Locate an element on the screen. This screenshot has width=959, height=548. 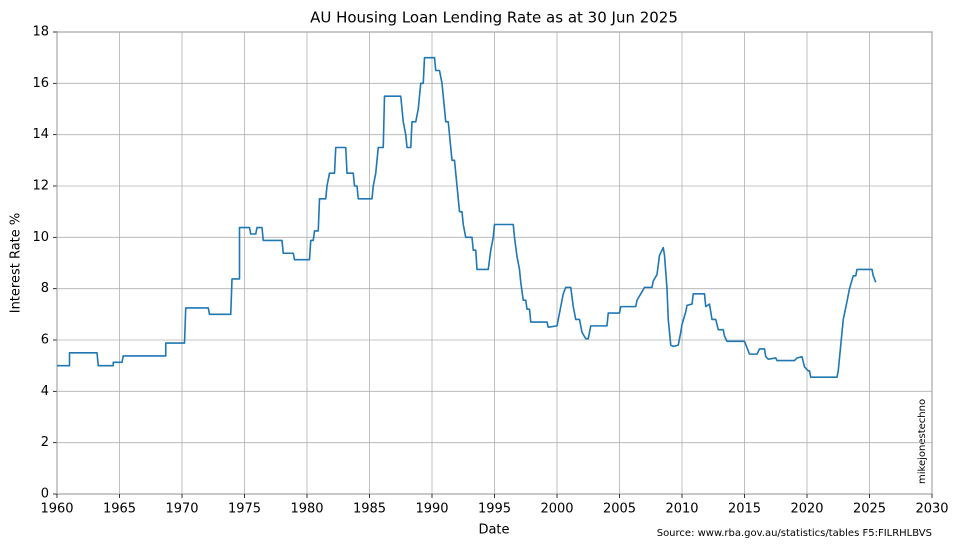
watermark: mikejonestechno is located at coordinates (922, 441).